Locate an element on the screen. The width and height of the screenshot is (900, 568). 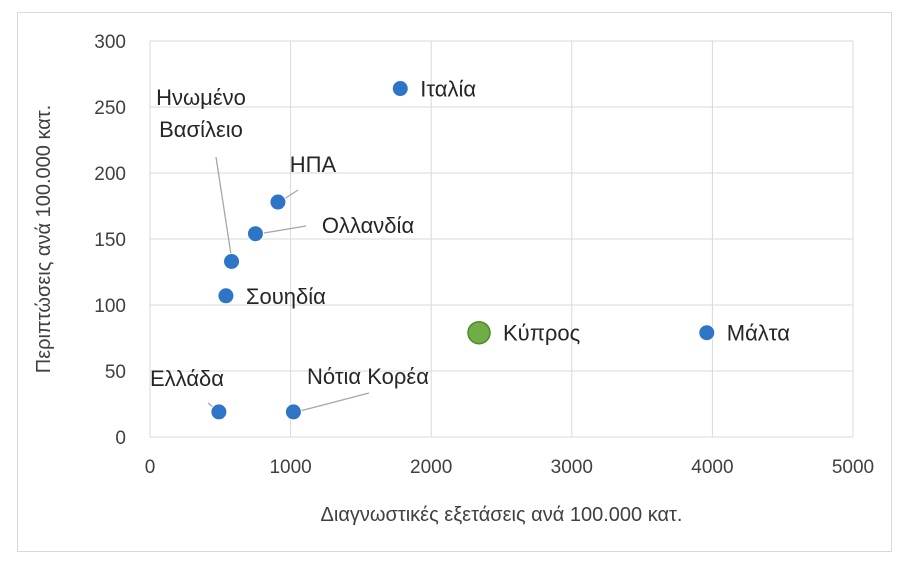
data-label: Ολλανδία is located at coordinates (368, 225).